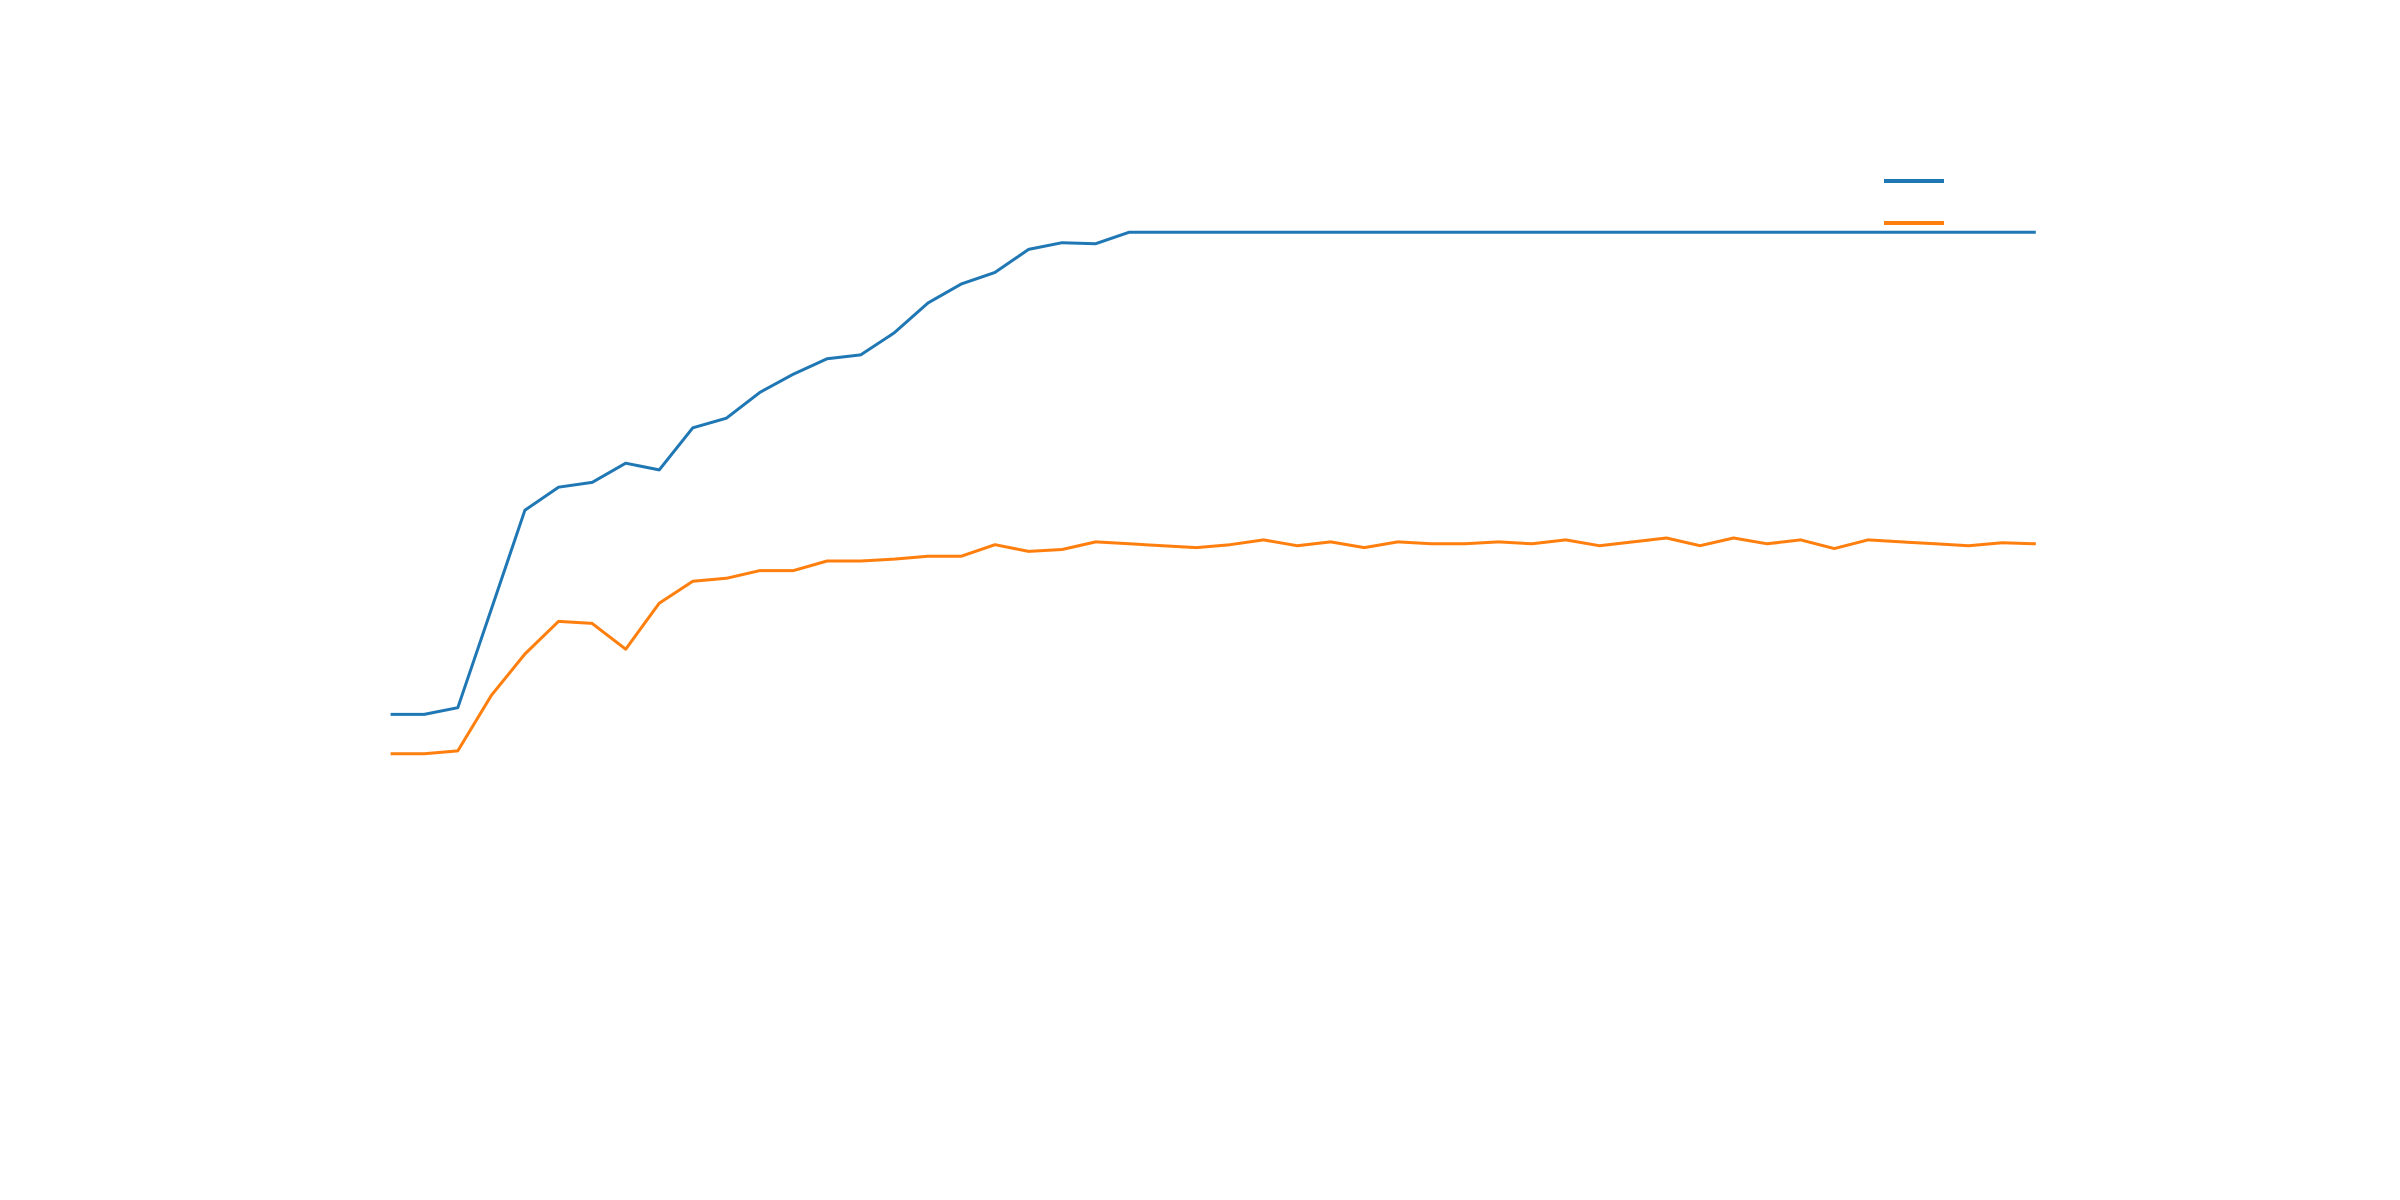 The width and height of the screenshot is (2400, 1200). What do you see at coordinates (1914, 202) in the screenshot?
I see `legend` at bounding box center [1914, 202].